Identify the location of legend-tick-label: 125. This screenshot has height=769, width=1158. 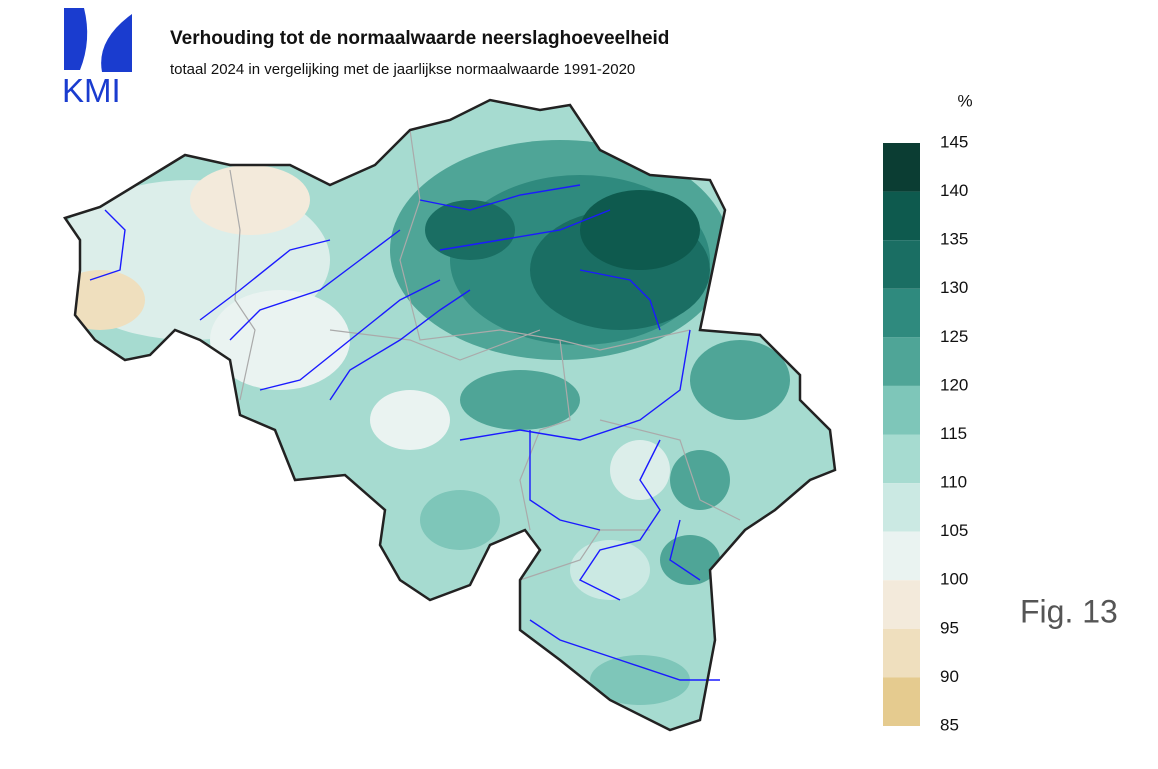
(954, 336).